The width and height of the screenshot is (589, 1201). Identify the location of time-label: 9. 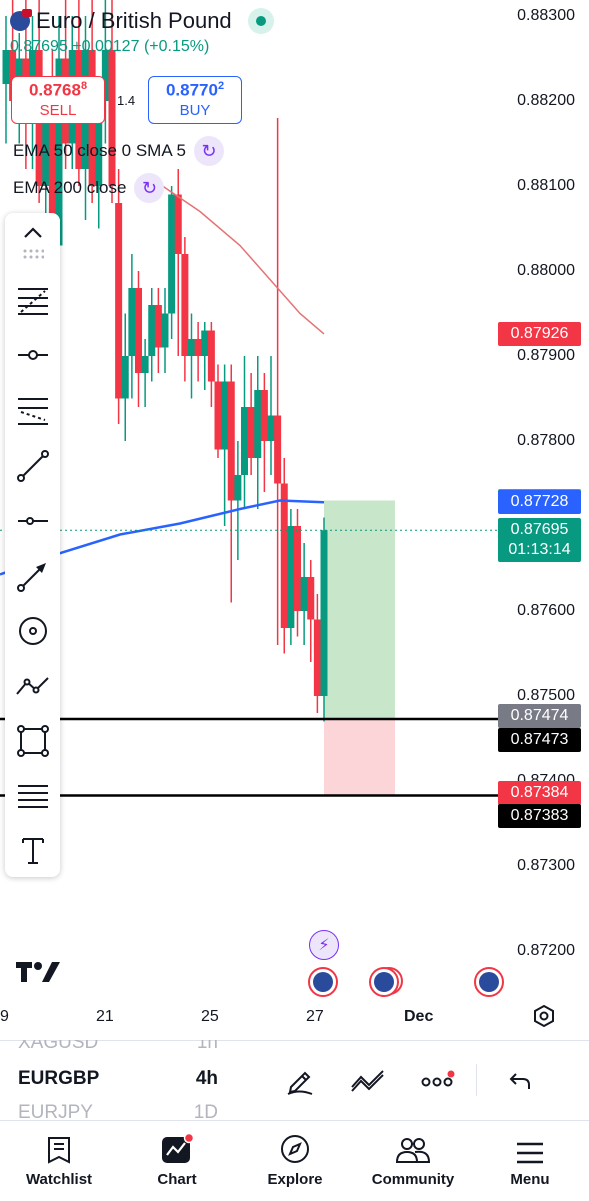
(4, 1016).